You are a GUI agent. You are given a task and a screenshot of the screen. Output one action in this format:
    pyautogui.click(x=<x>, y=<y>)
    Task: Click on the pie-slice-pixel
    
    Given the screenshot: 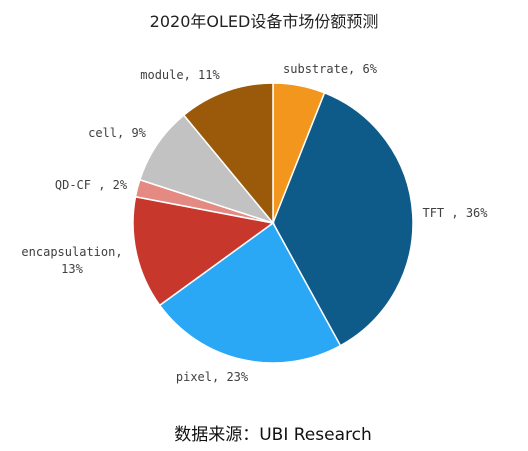 What is the action you would take?
    pyautogui.click(x=250, y=292)
    